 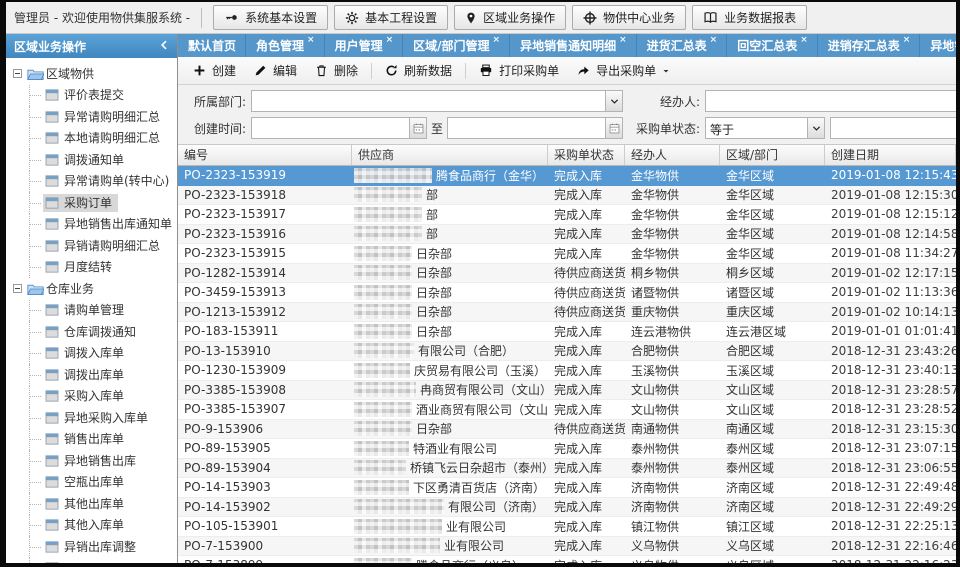 I want to click on tree-leaf: 异地销售出库, so click(x=91, y=461).